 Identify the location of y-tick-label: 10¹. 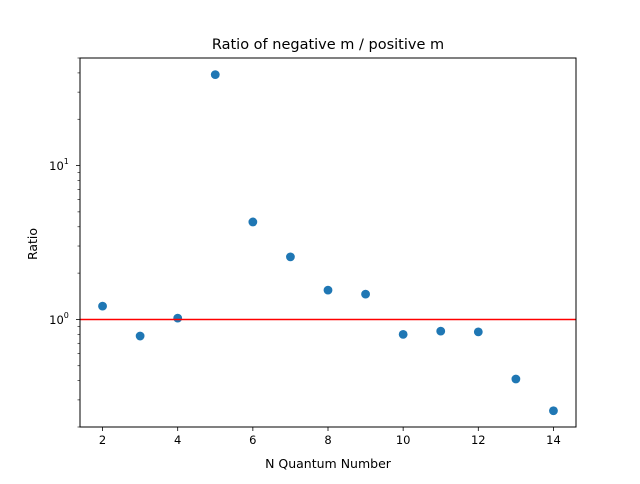
(59, 165).